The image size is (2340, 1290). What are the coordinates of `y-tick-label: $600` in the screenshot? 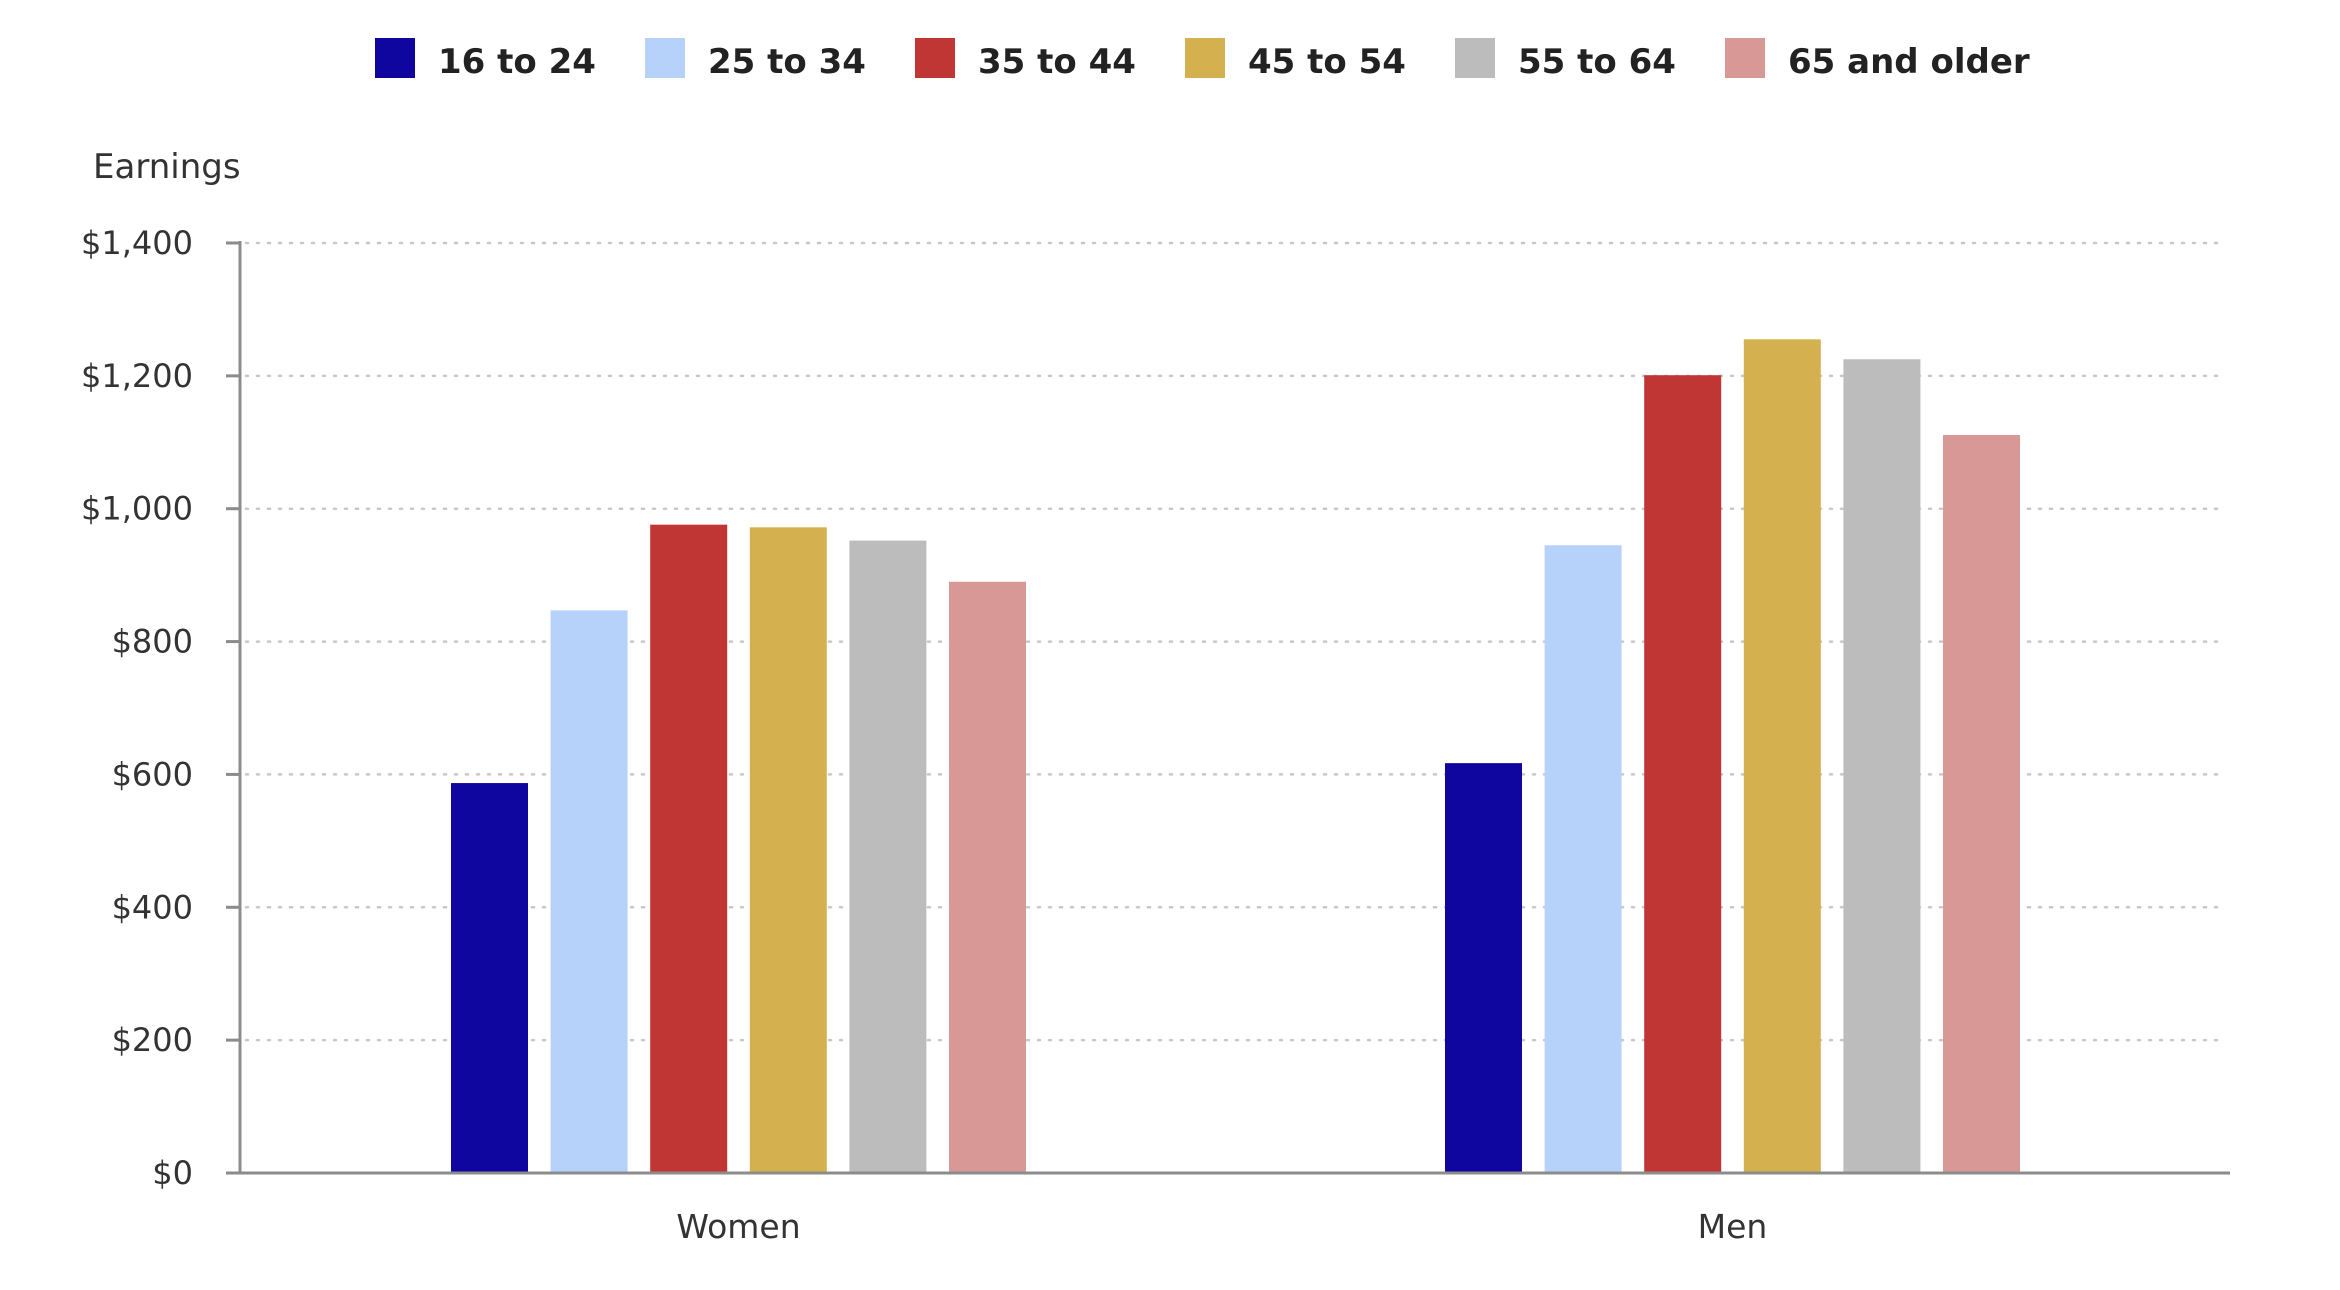 It's located at (152, 774).